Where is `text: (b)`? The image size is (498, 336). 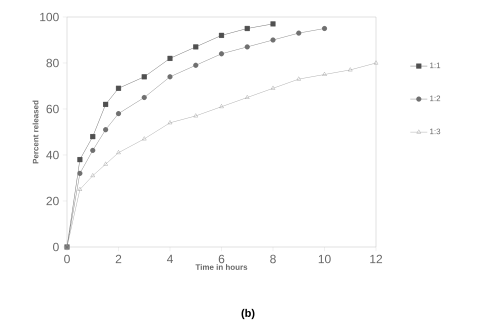 text: (b) is located at coordinates (248, 314).